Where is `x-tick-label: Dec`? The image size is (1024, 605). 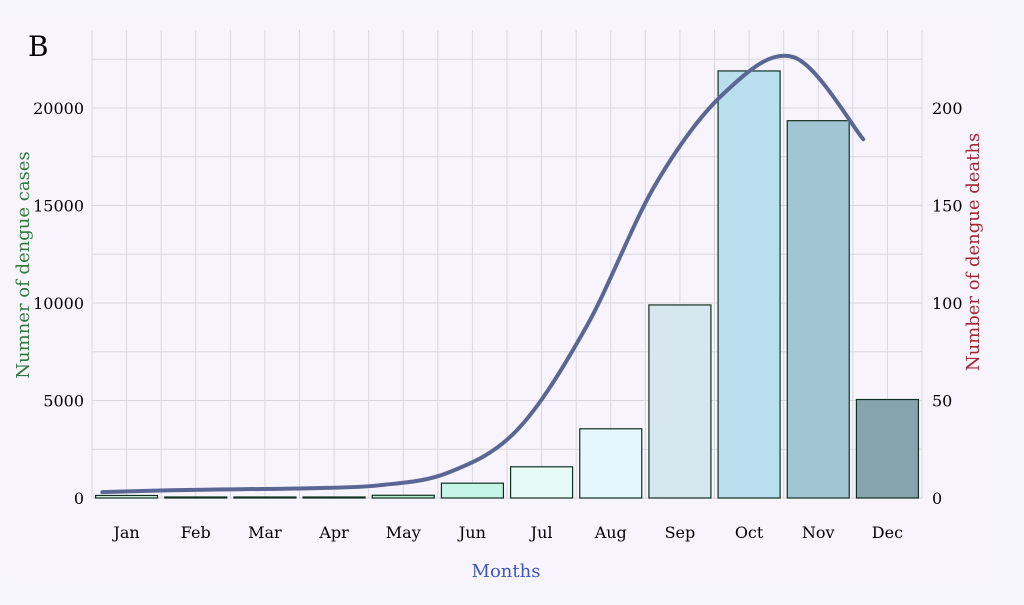 x-tick-label: Dec is located at coordinates (887, 532).